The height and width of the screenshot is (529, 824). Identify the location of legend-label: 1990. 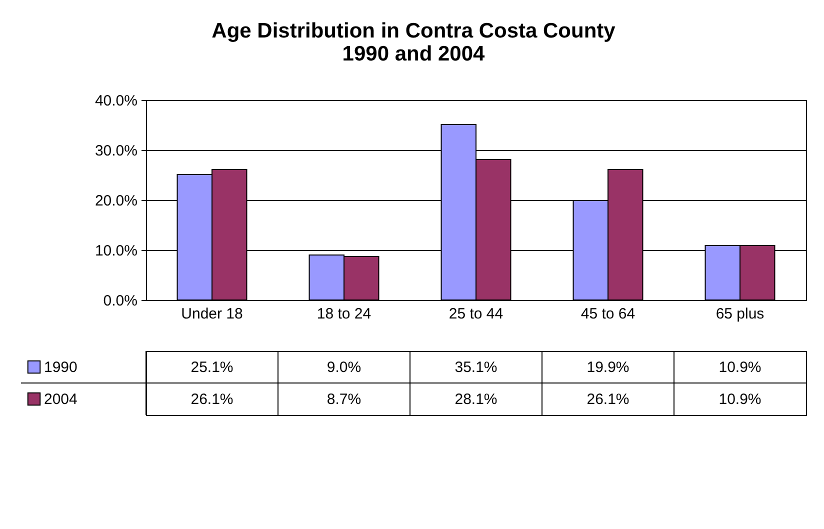
(61, 367).